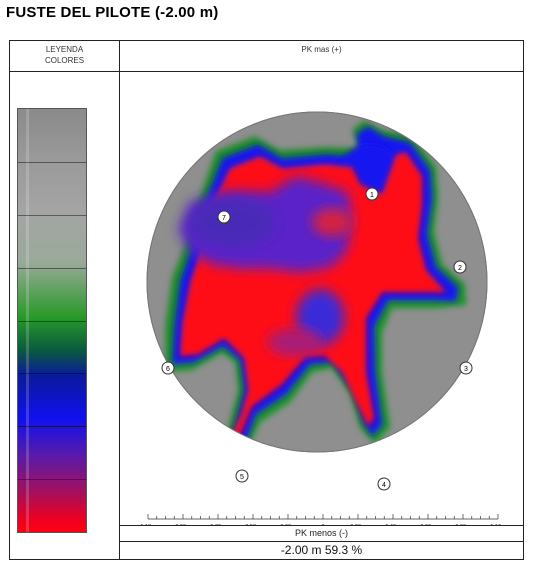 Image resolution: width=535 pixels, height=568 pixels. I want to click on marker-6-circle, so click(168, 368).